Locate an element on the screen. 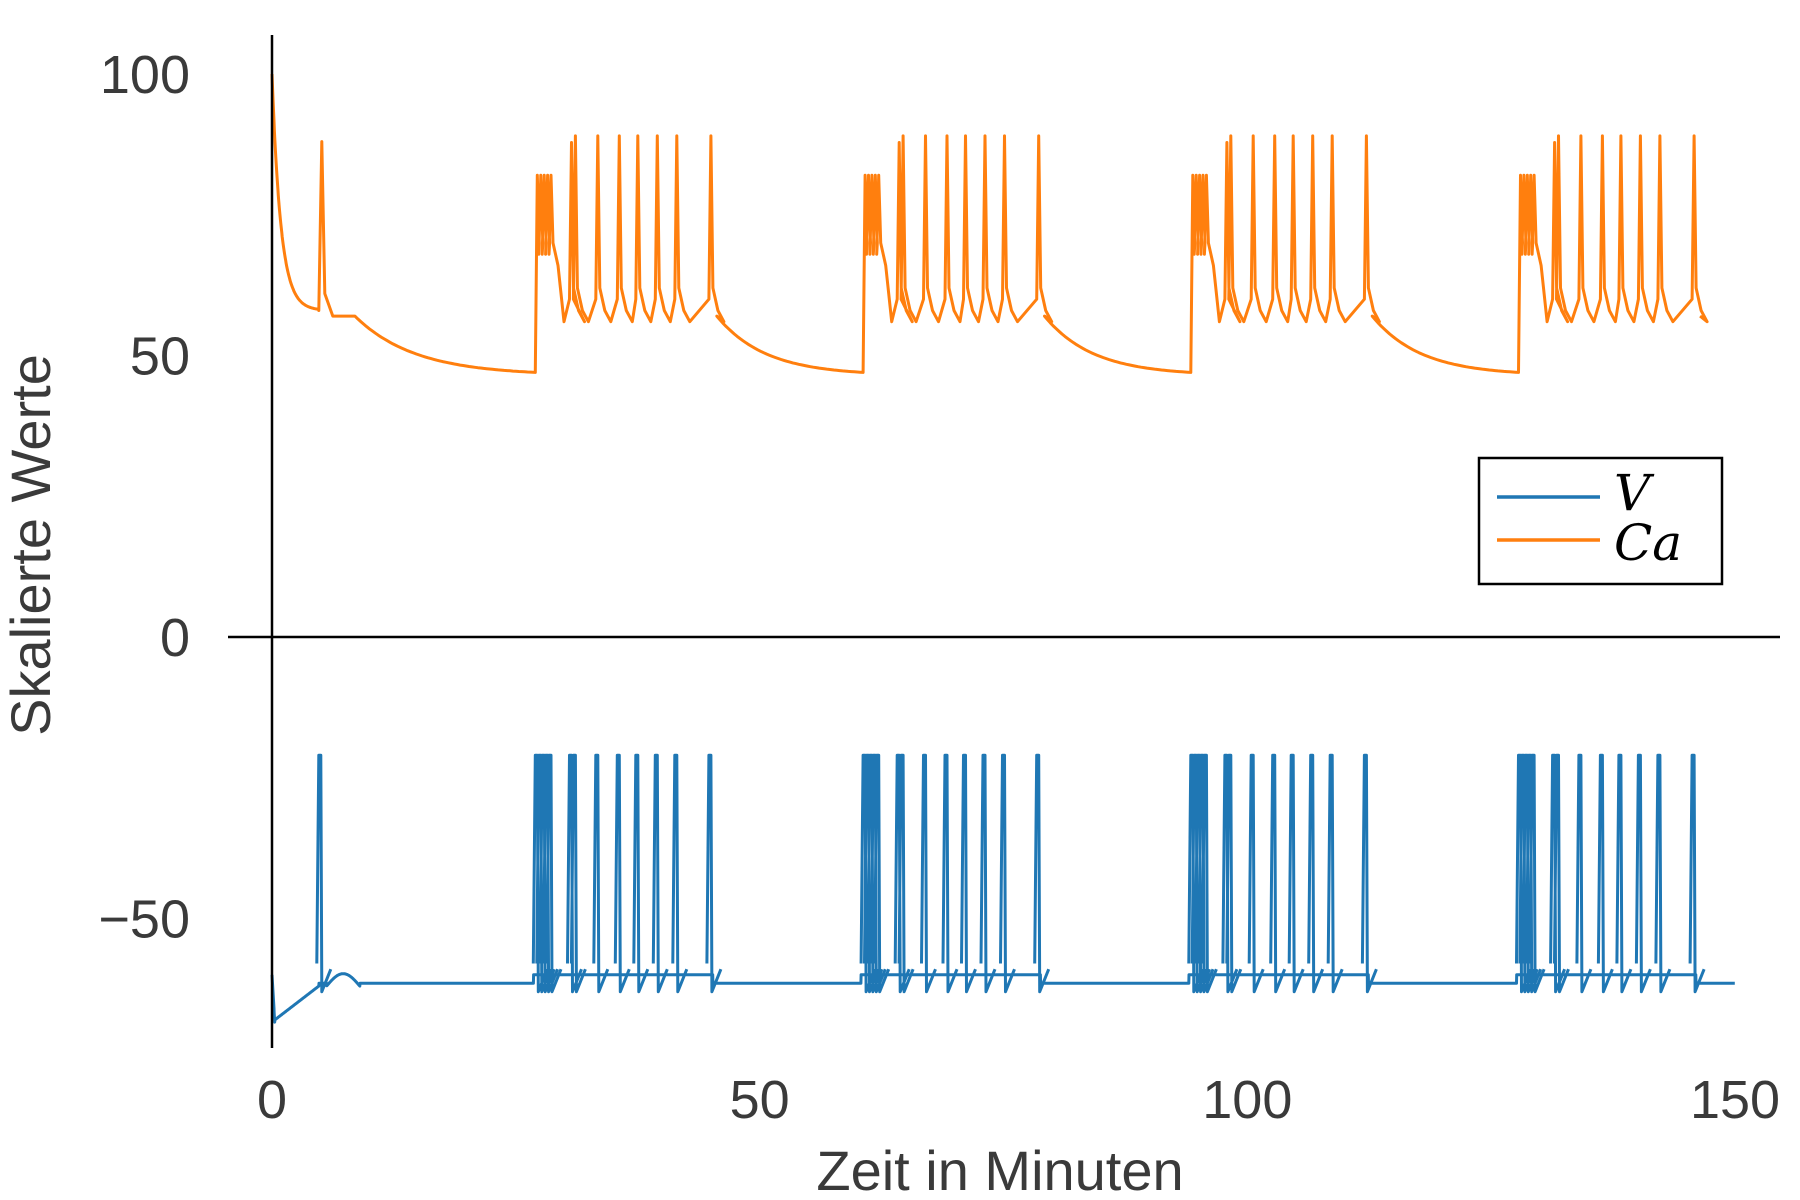 This screenshot has height=1200, width=1800. y-tick-label: 50 is located at coordinates (160, 357).